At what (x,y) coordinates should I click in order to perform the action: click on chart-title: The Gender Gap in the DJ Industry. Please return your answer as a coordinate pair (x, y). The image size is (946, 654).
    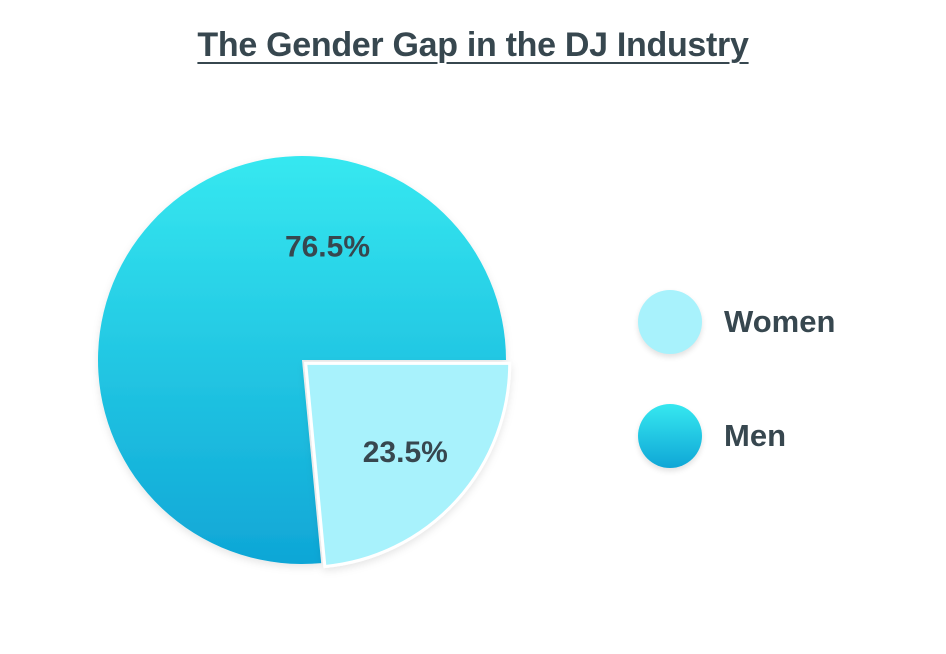
    Looking at the image, I should click on (473, 45).